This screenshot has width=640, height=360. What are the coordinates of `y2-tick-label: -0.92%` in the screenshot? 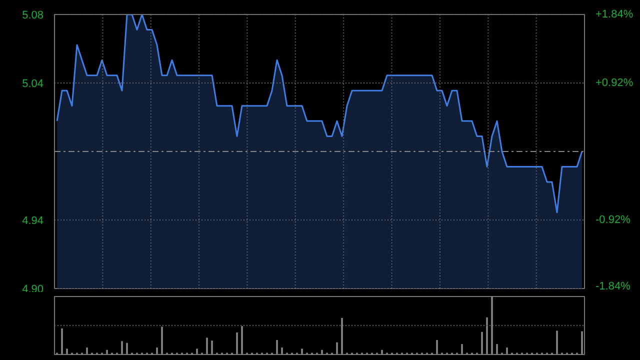 It's located at (613, 220).